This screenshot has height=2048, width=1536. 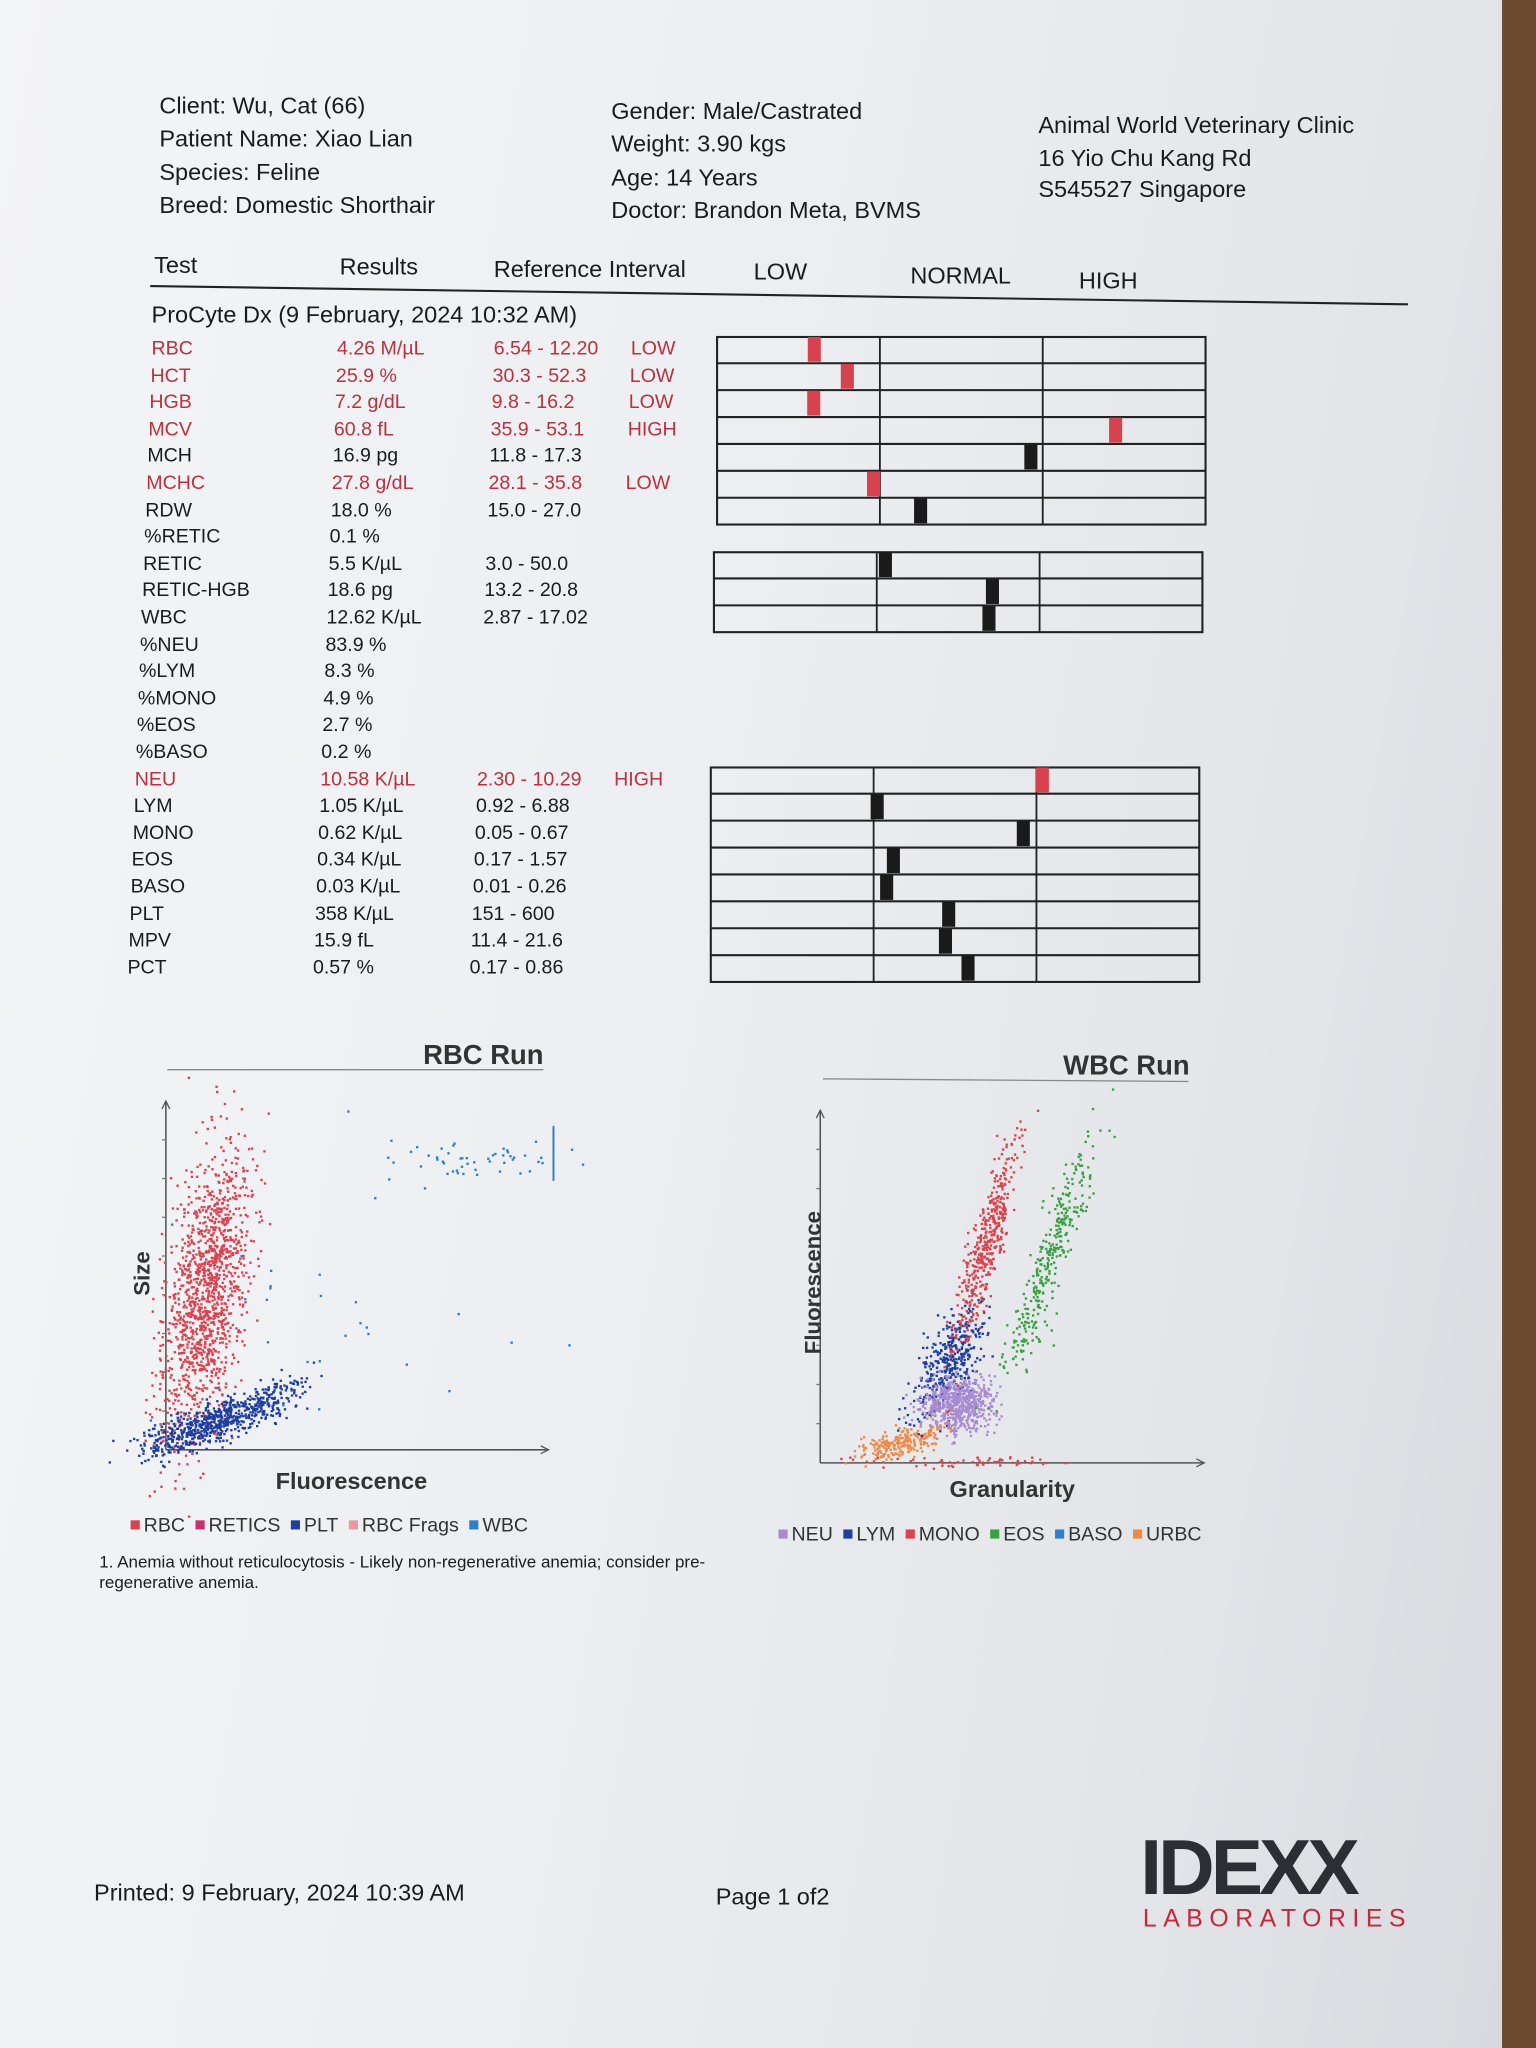 I want to click on test-result: 0.62 K/µL, so click(x=360, y=833).